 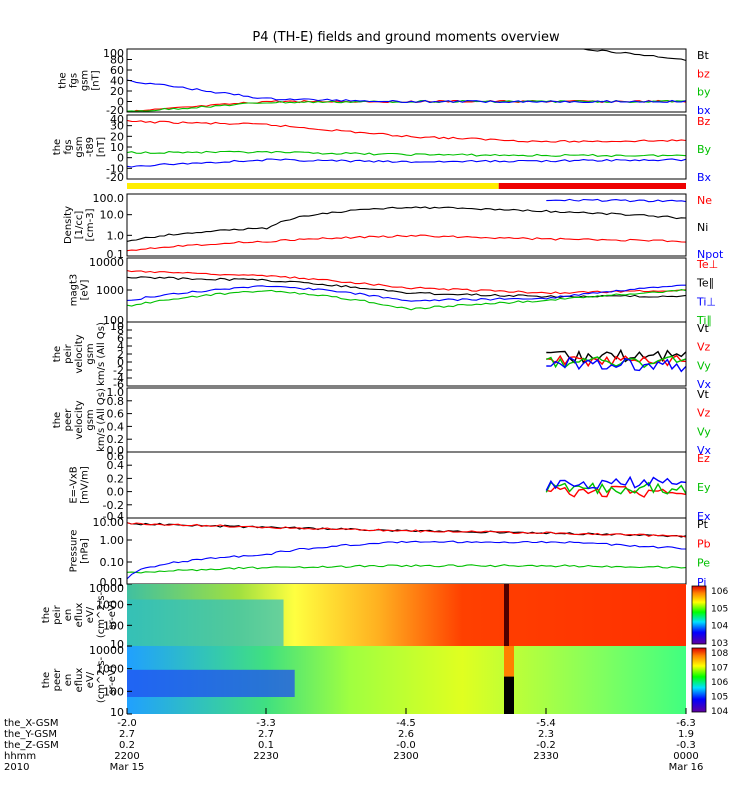 I want to click on legend-label: Pi, so click(x=701, y=582).